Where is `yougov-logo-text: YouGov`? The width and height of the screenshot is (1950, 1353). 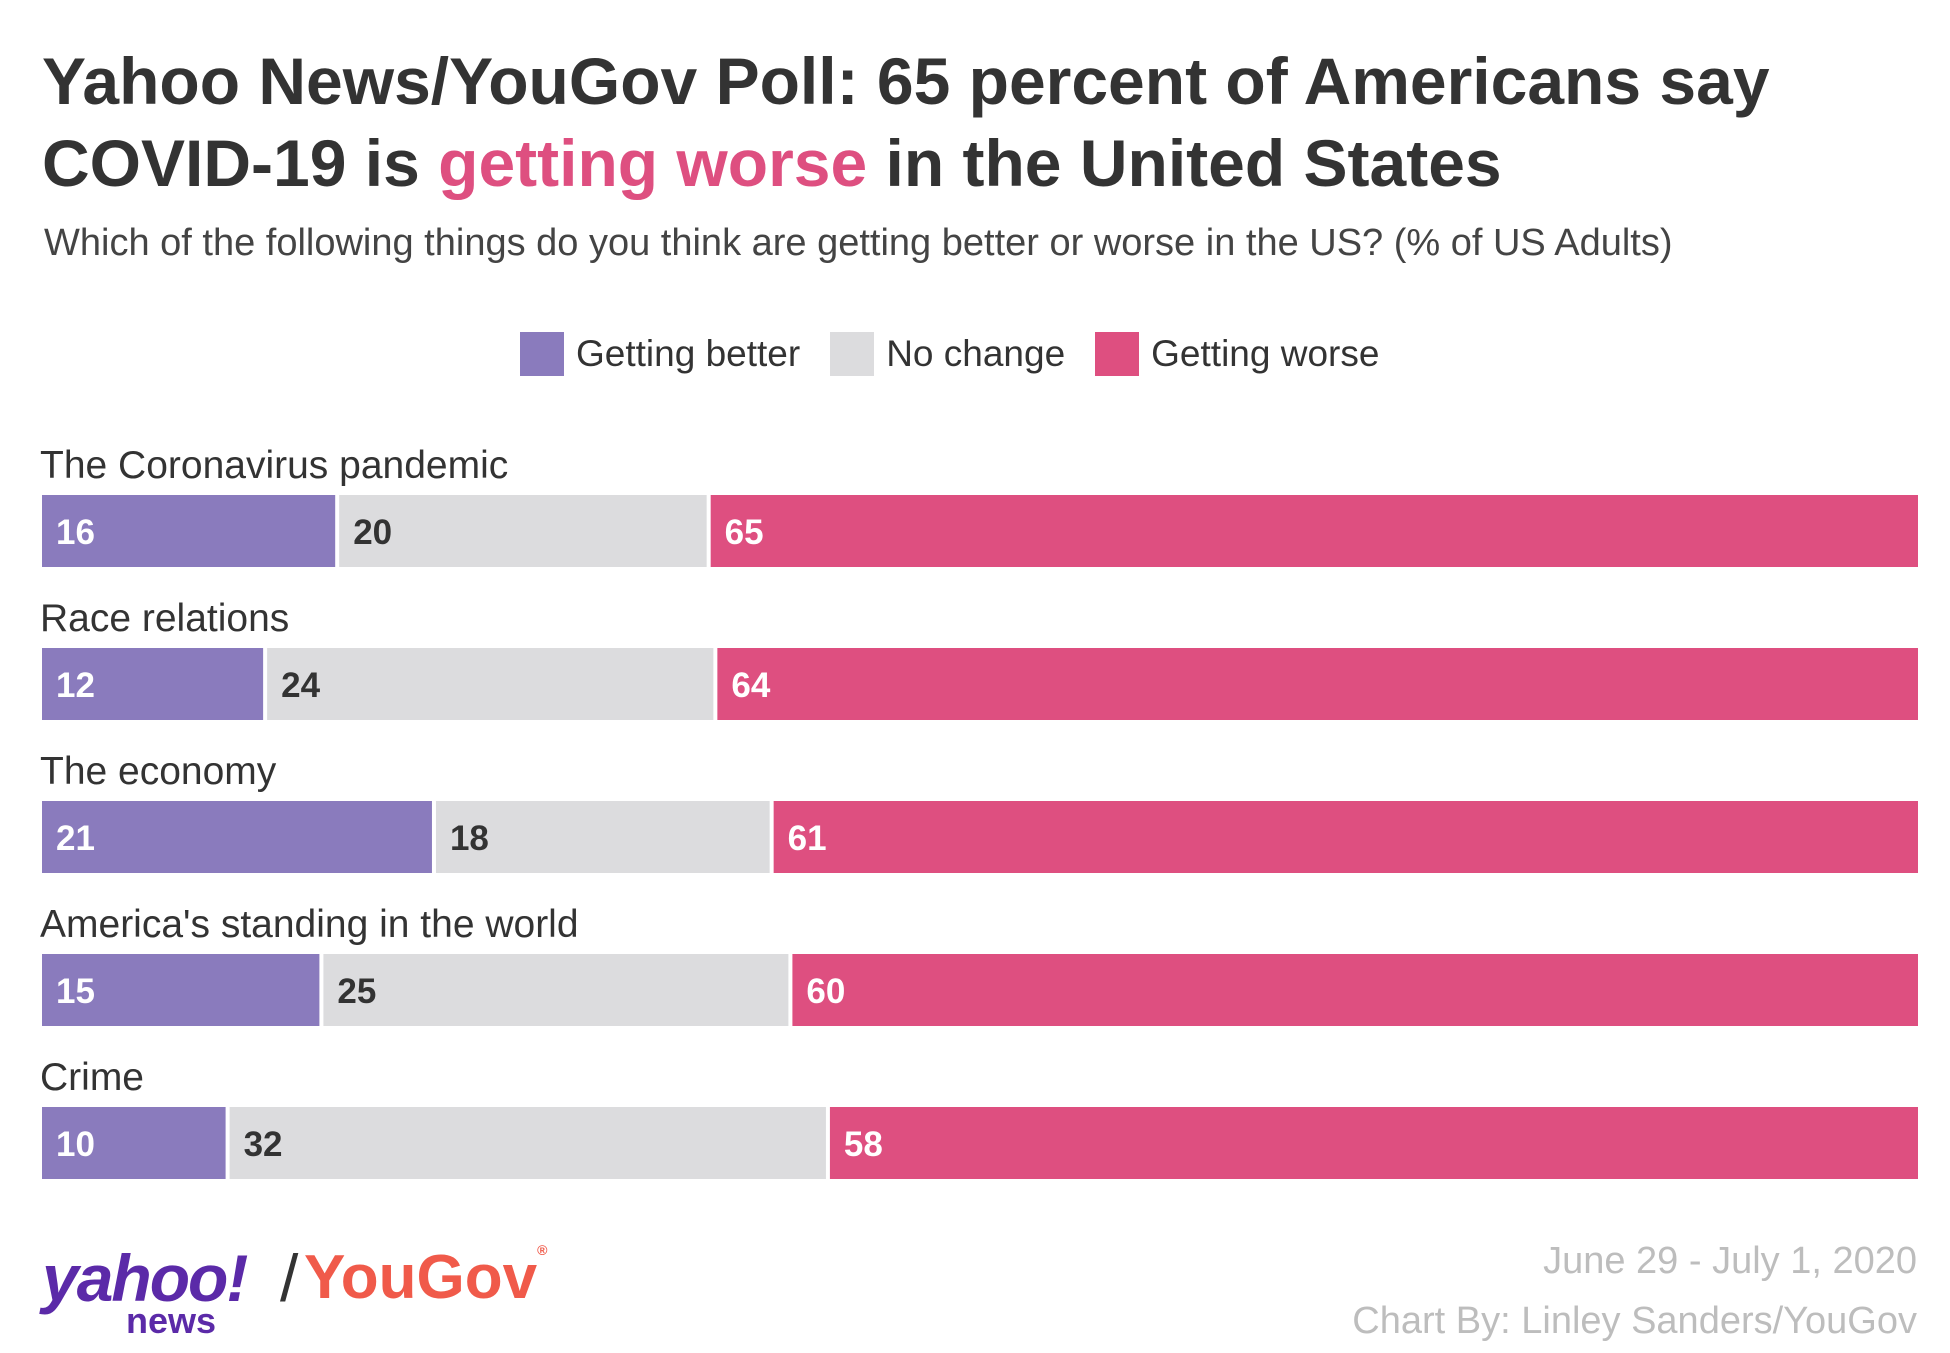 yougov-logo-text: YouGov is located at coordinates (421, 1277).